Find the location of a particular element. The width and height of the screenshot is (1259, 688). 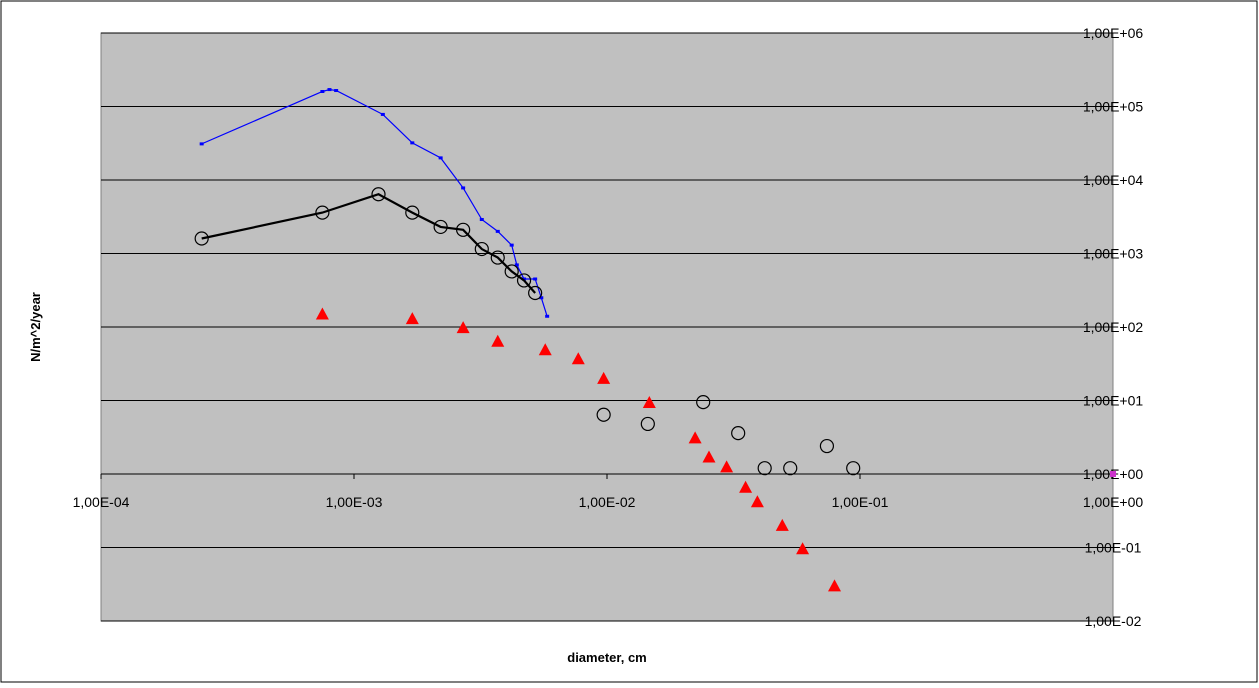

y-tick-label: 1,00E+04 is located at coordinates (1113, 180).